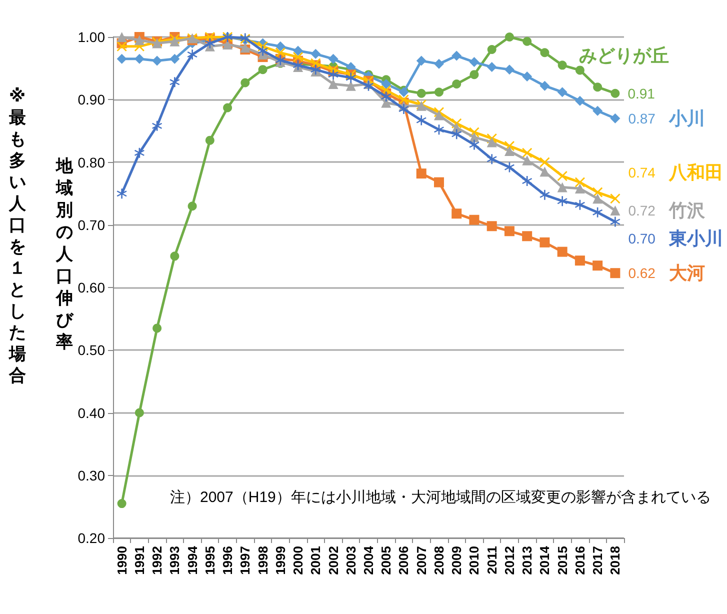  What do you see at coordinates (92, 37) in the screenshot?
I see `y-tick-label: 1.00` at bounding box center [92, 37].